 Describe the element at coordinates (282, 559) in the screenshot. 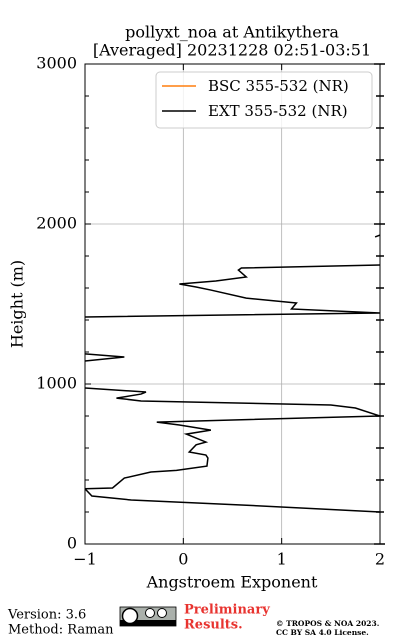

I see `x-tick-label: 1` at that location.